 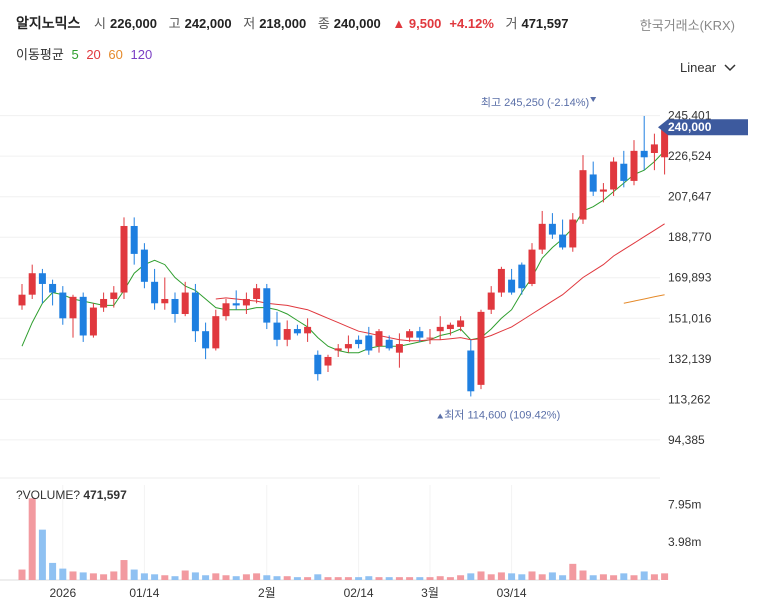 What do you see at coordinates (512, 593) in the screenshot?
I see `x-tick-label: 03/14` at bounding box center [512, 593].